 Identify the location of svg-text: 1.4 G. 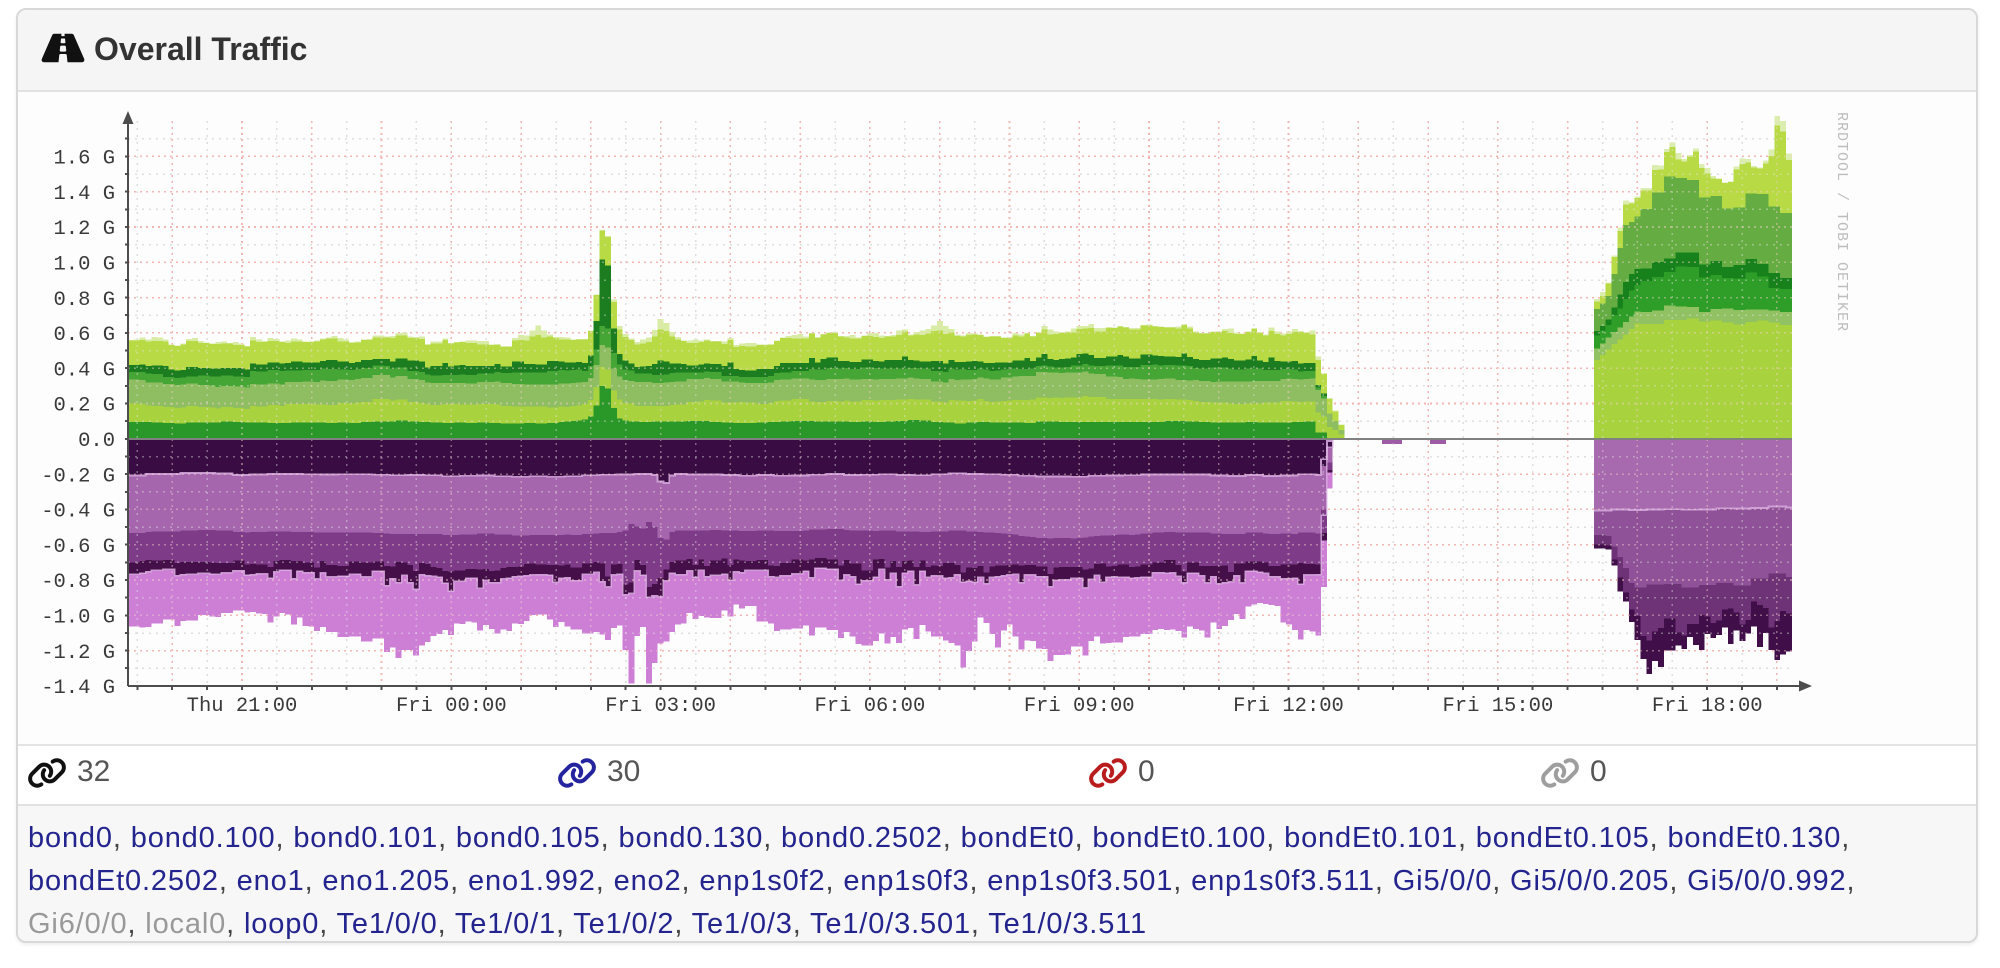
(84, 194).